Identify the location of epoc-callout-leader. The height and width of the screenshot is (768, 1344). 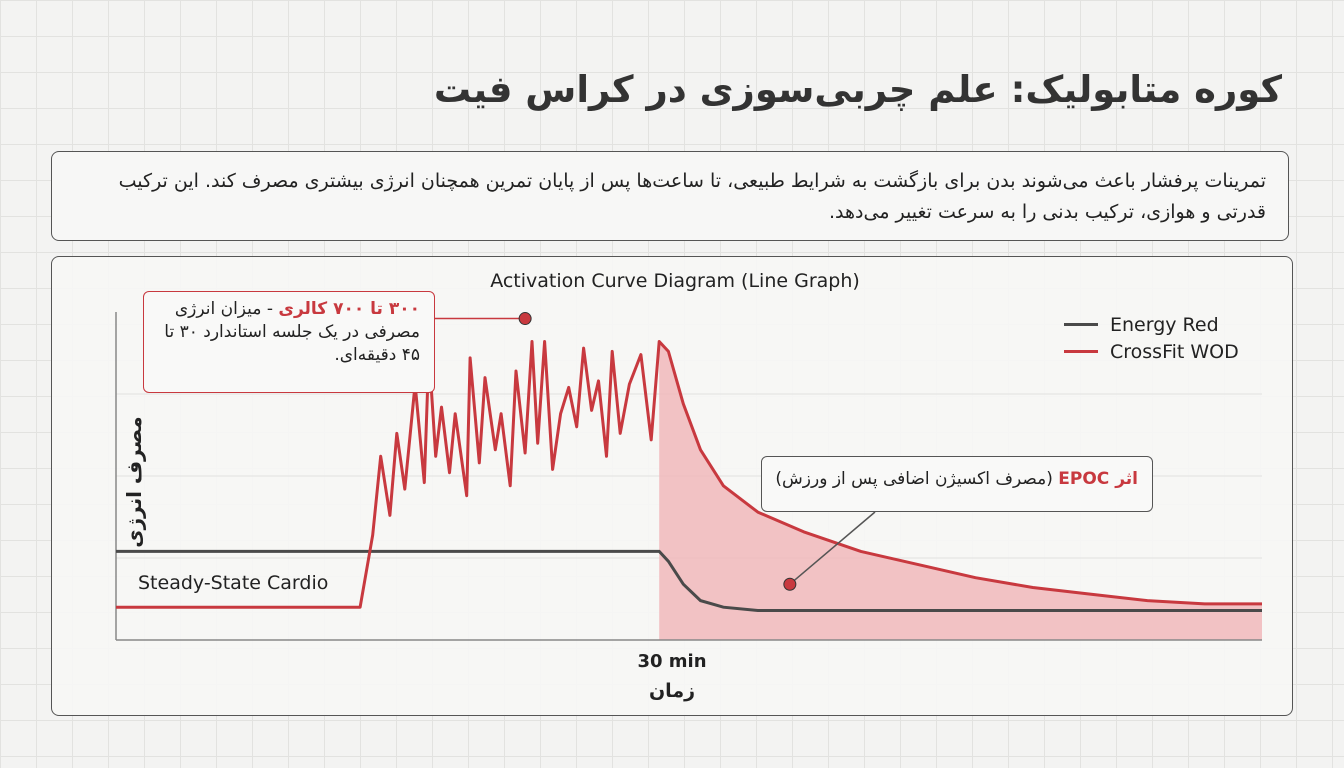
(832, 548).